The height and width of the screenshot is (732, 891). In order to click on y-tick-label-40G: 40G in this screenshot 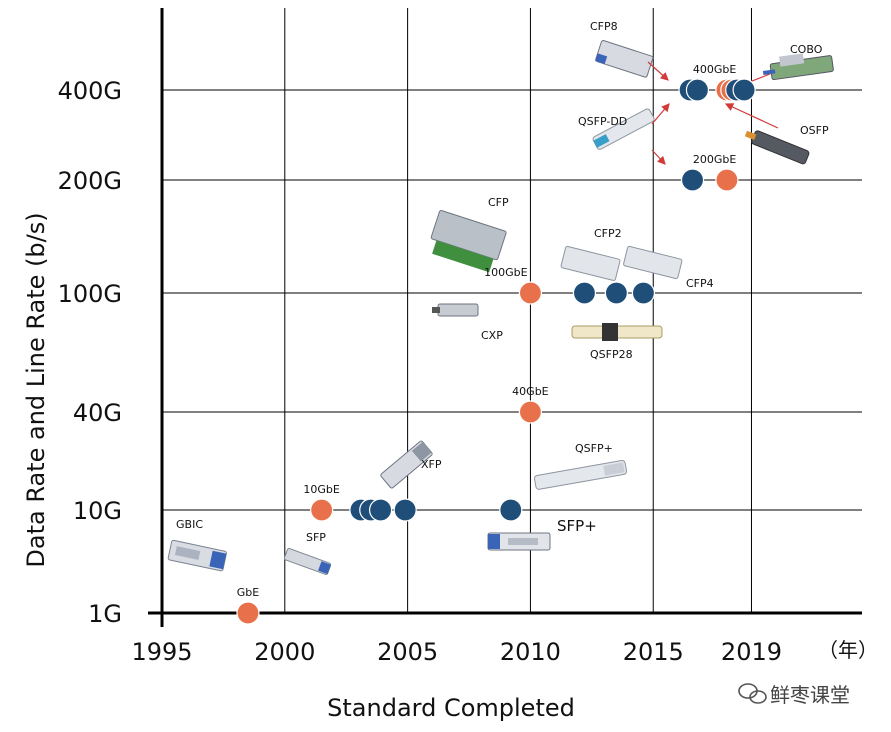, I will do `click(97, 413)`.